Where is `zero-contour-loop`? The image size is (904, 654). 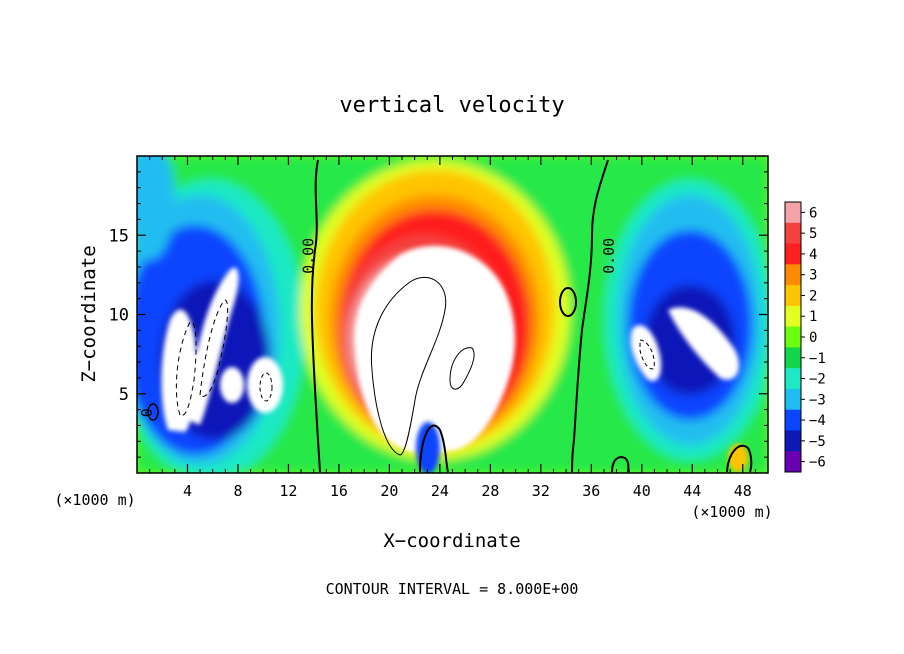 zero-contour-loop is located at coordinates (568, 302).